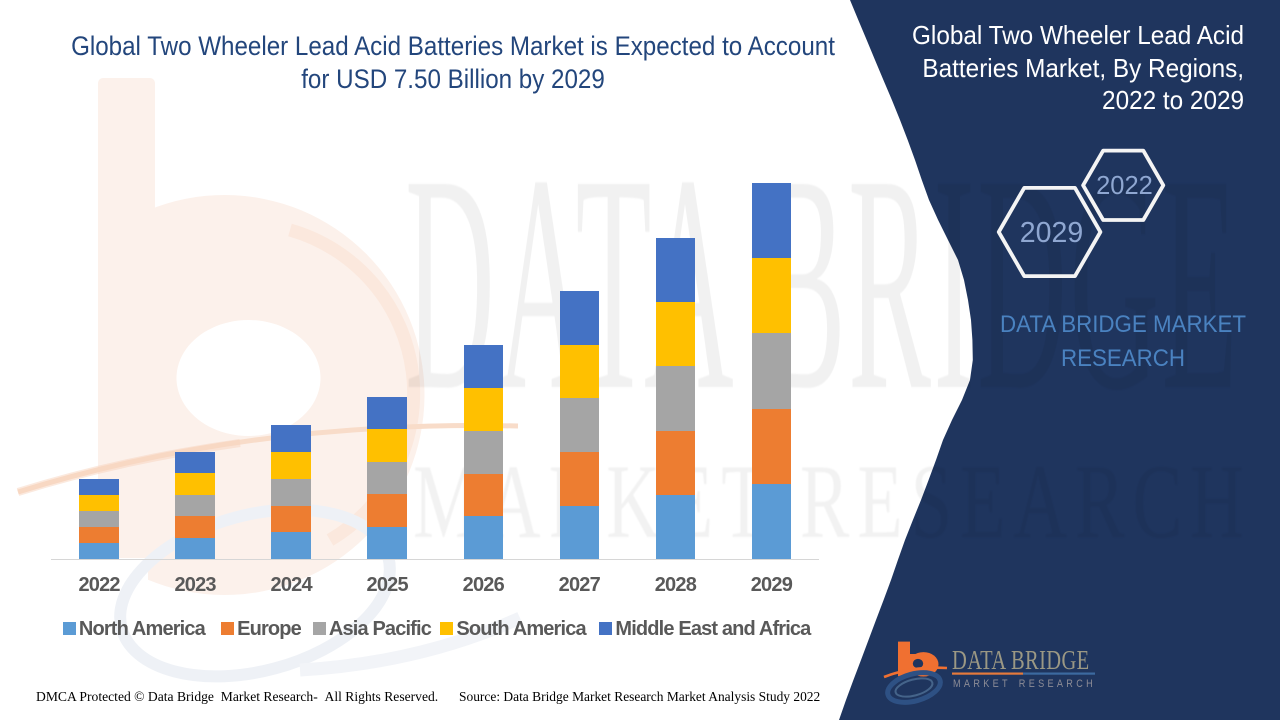 The image size is (1280, 720). What do you see at coordinates (1021, 660) in the screenshot?
I see `svg-text: DATA BRIDGE` at bounding box center [1021, 660].